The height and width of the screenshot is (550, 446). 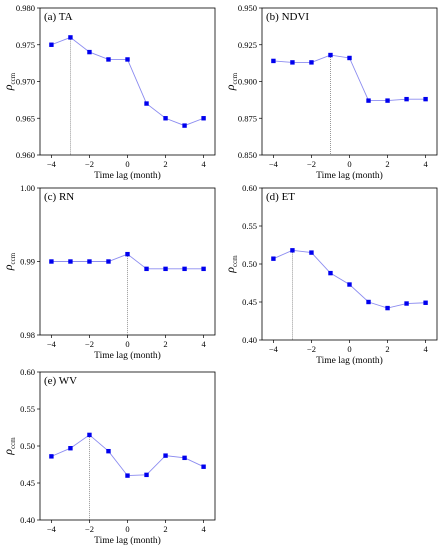 What do you see at coordinates (58, 17) in the screenshot?
I see `panel-label: (a) TA` at bounding box center [58, 17].